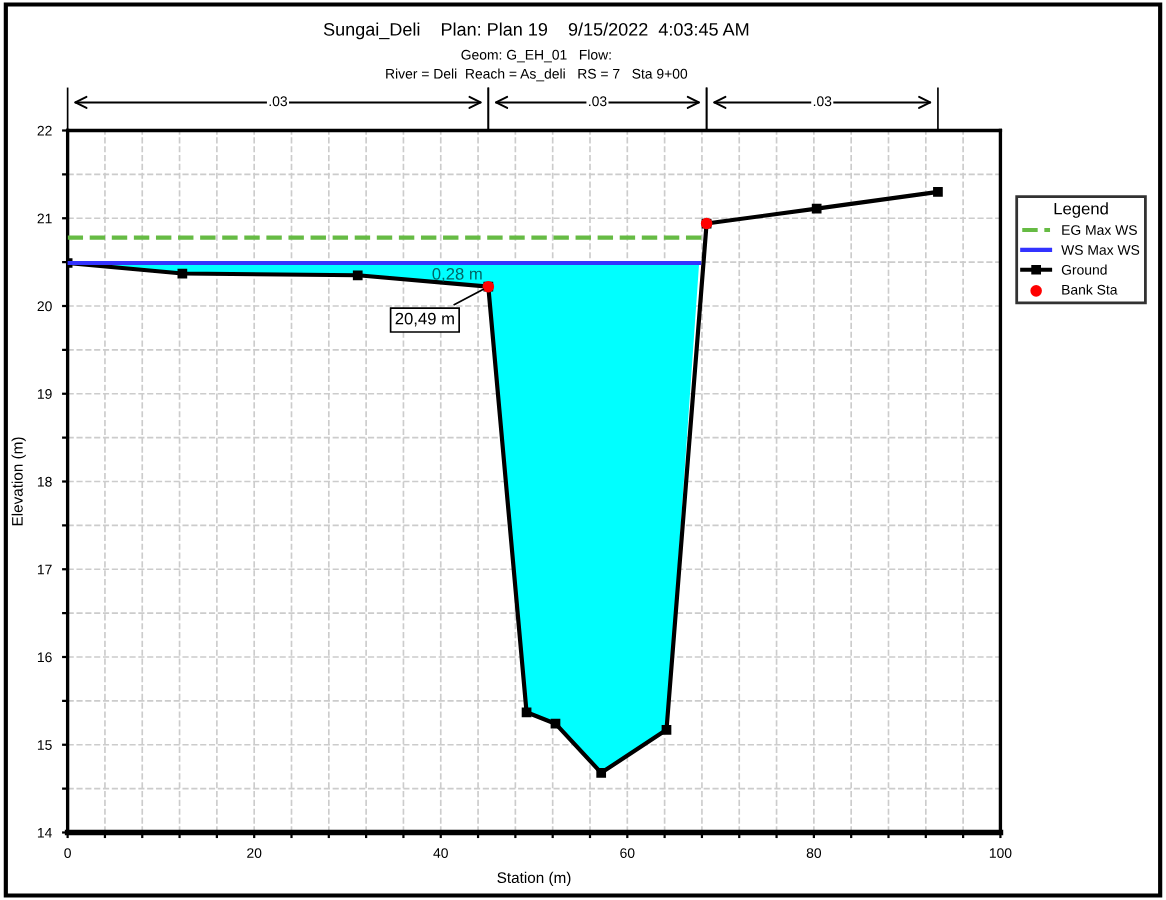  I want to click on chart-title: Sungai_Deli Plan: Plan 19 9/15/2022 4:03:45 AM, so click(536, 31).